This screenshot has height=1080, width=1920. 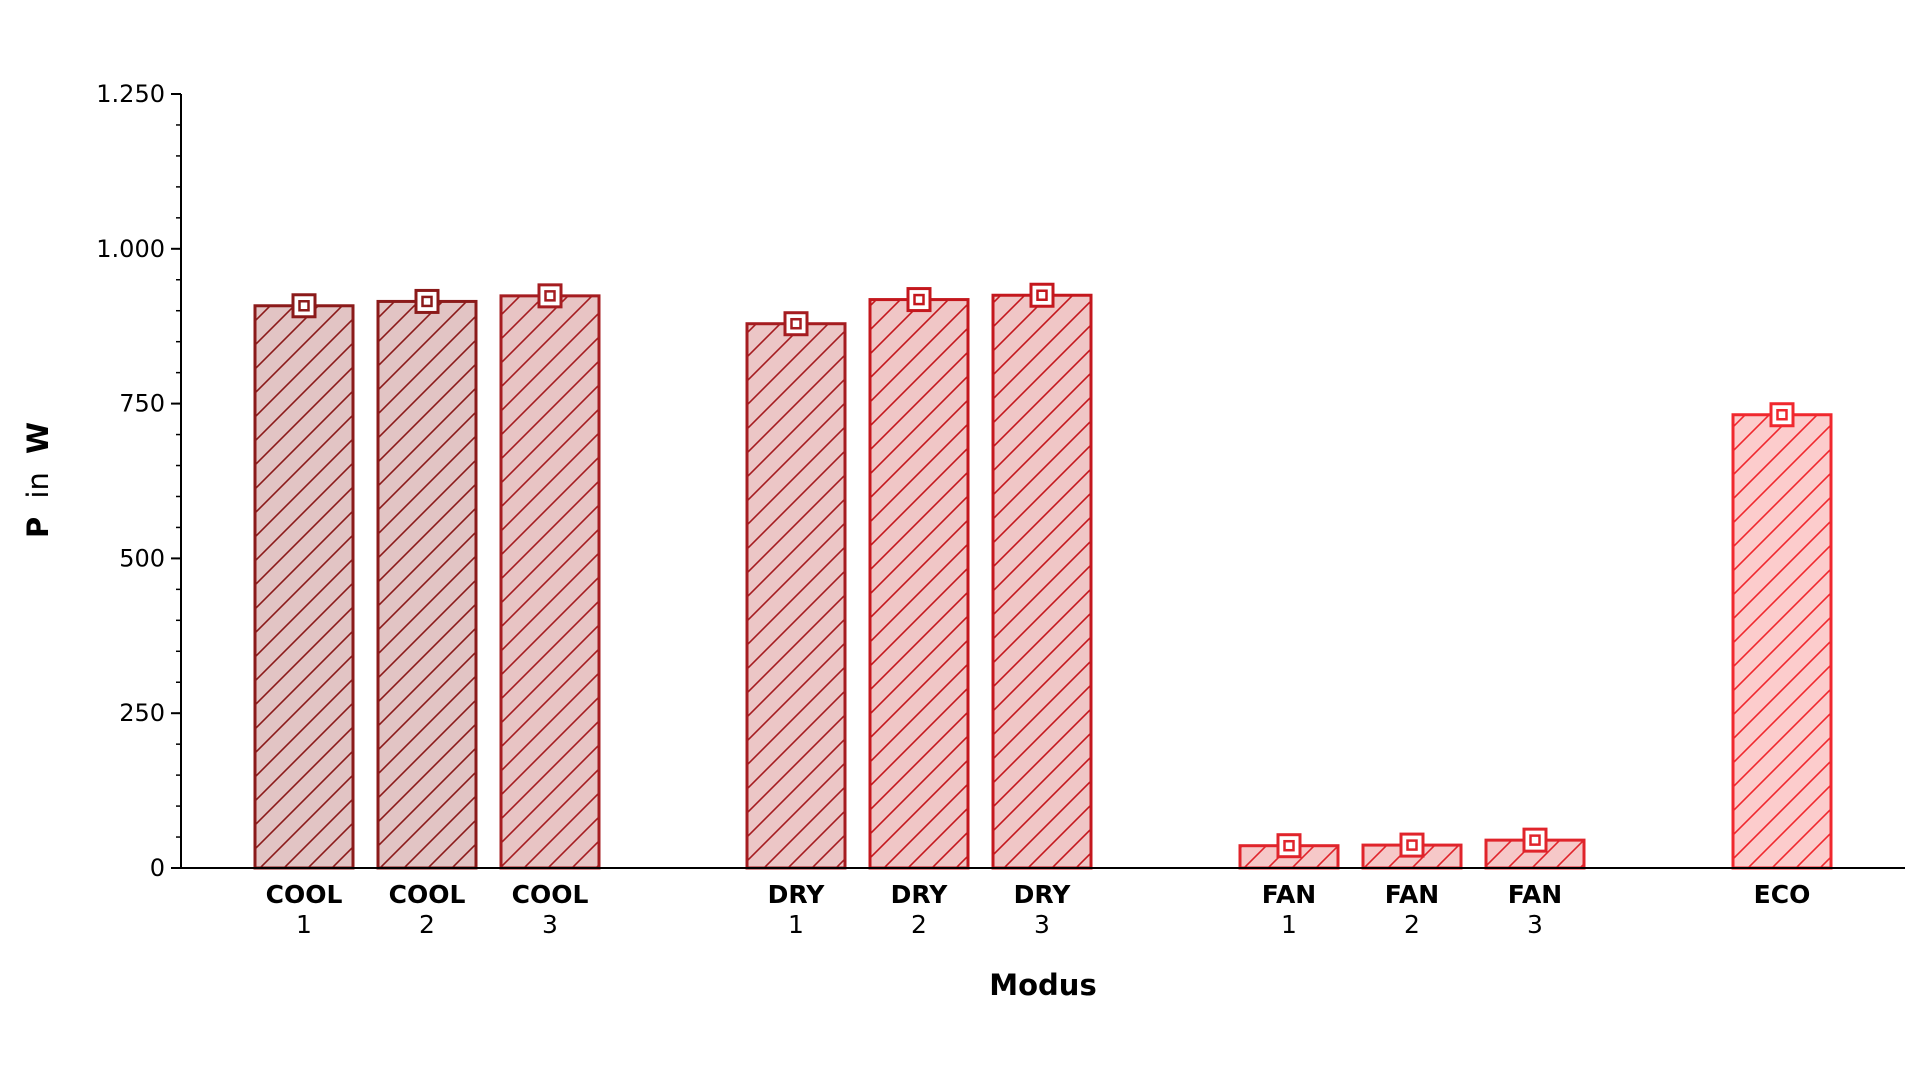 I want to click on y-axis-title: P in W, so click(x=38, y=480).